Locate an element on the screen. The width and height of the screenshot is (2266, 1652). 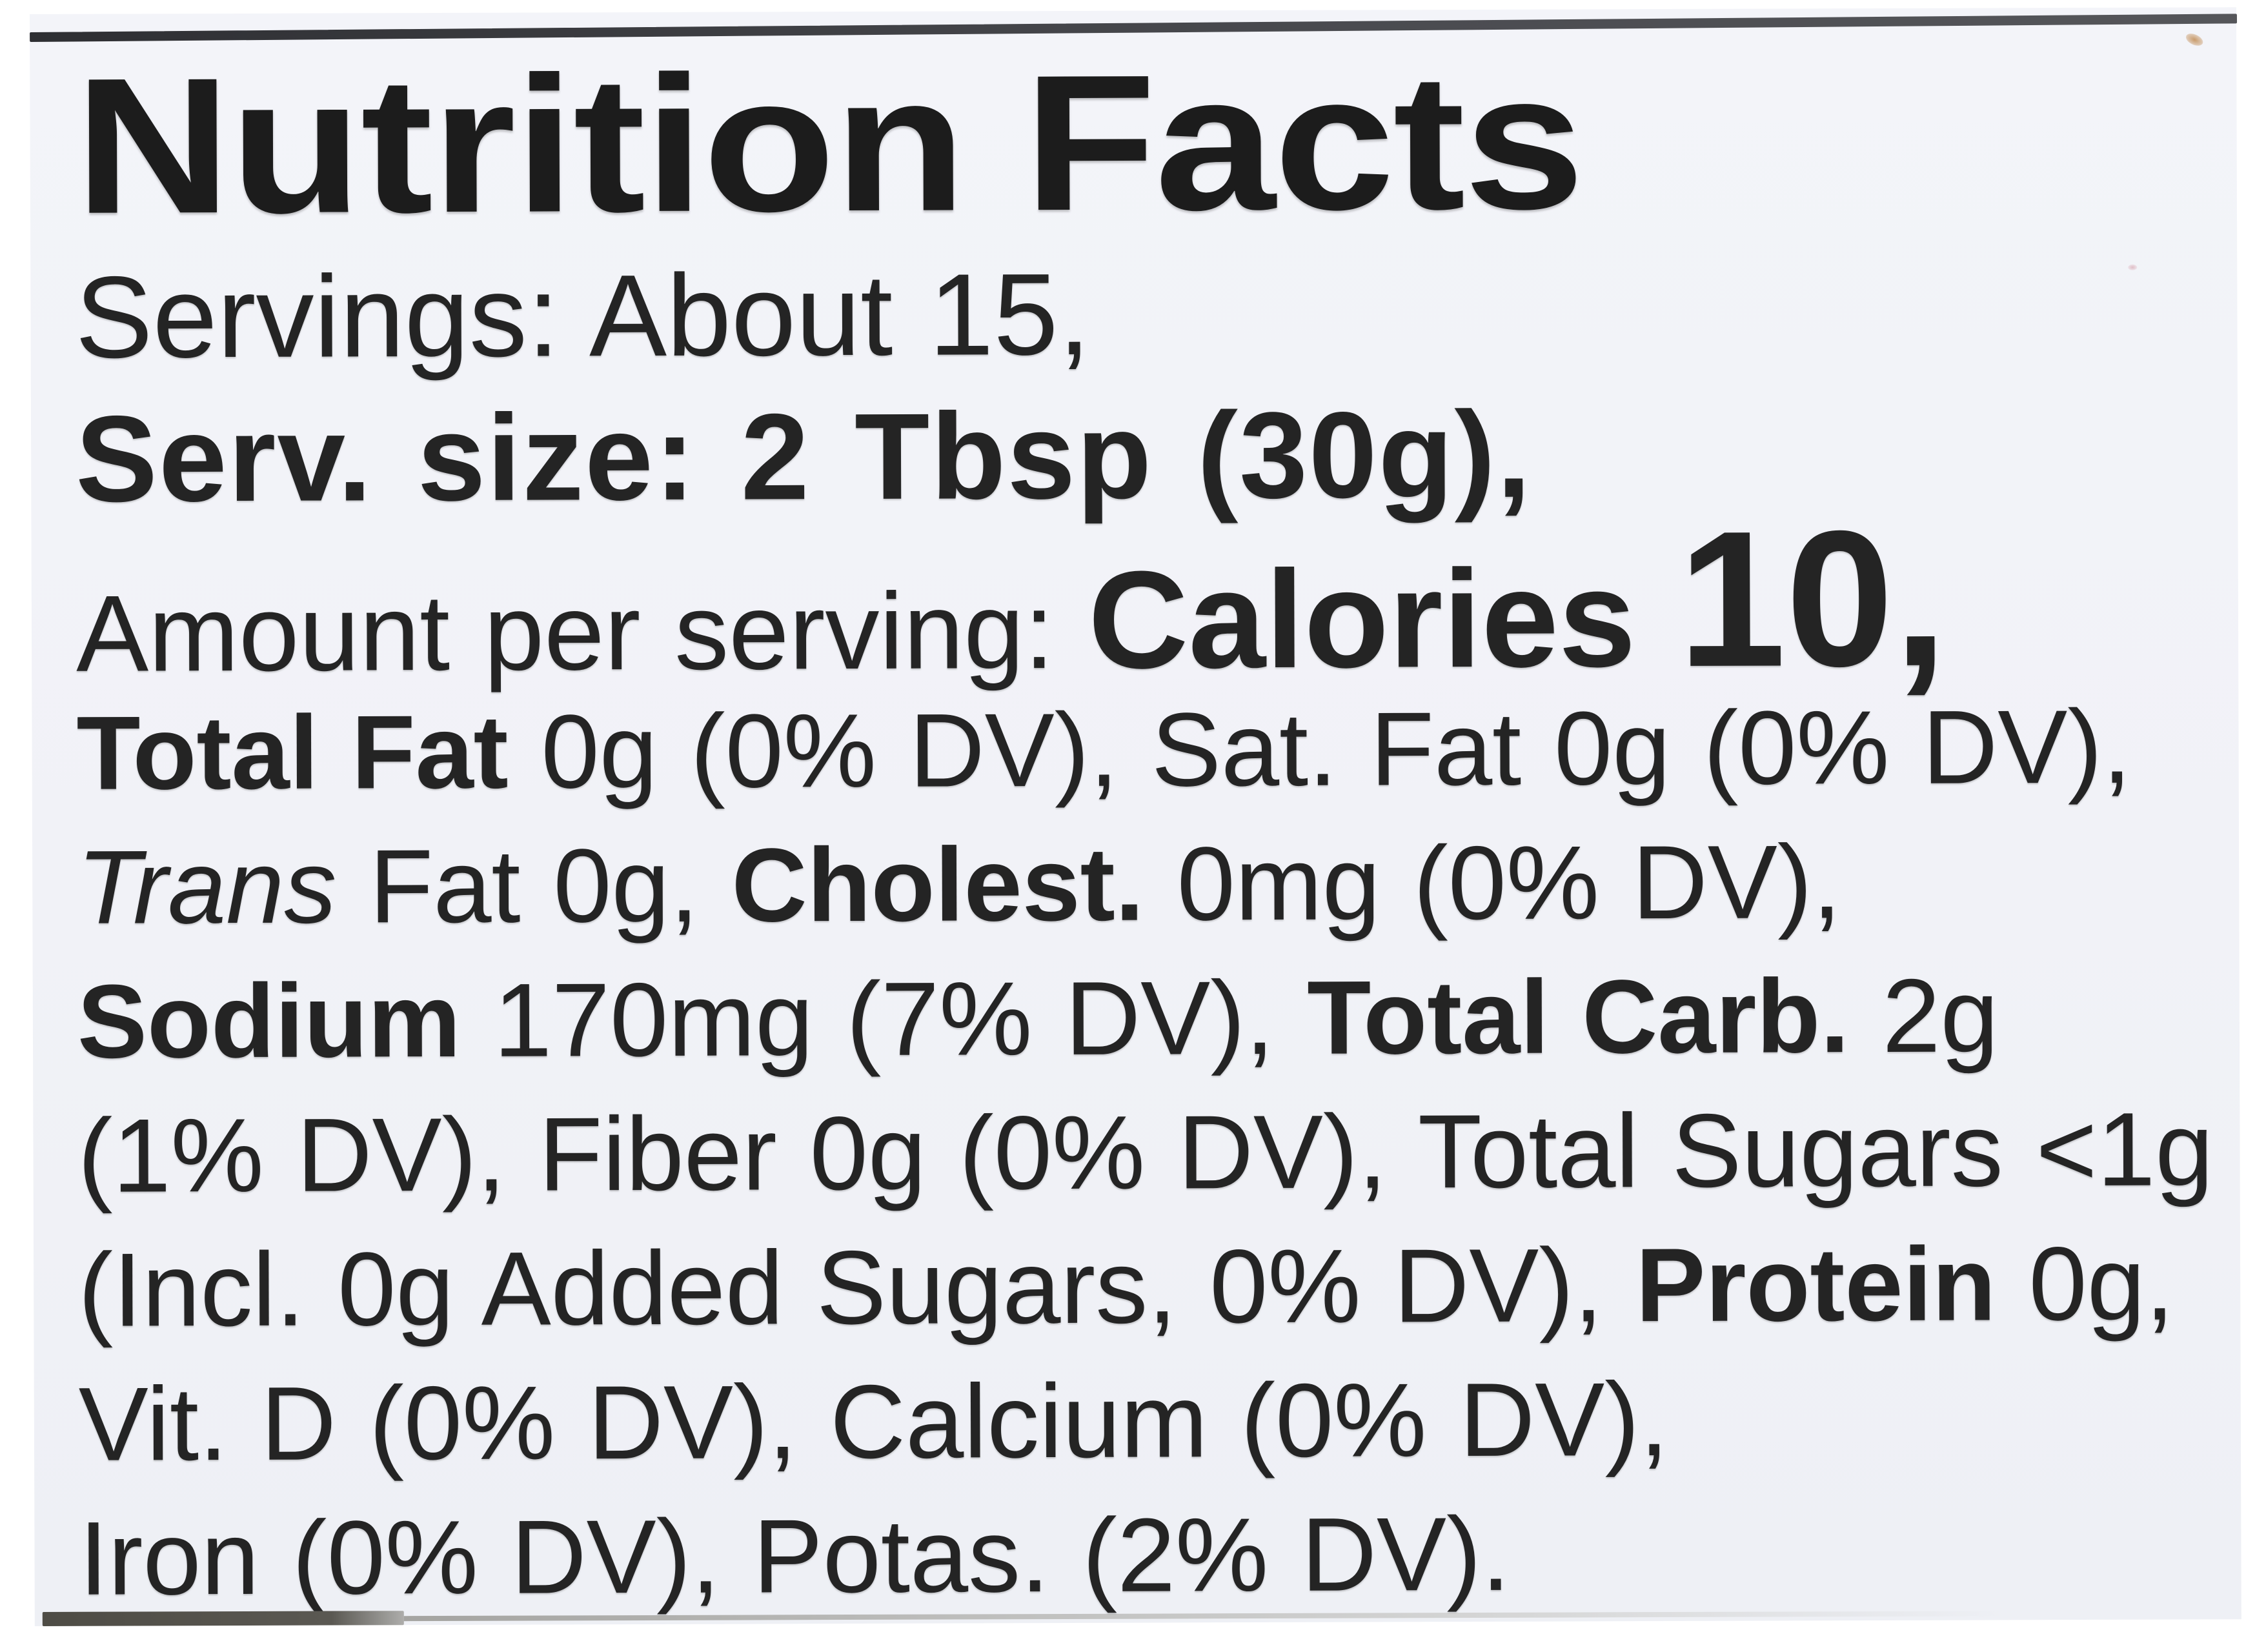
trans-fat-value: Fat 0g, is located at coordinates (534, 886).